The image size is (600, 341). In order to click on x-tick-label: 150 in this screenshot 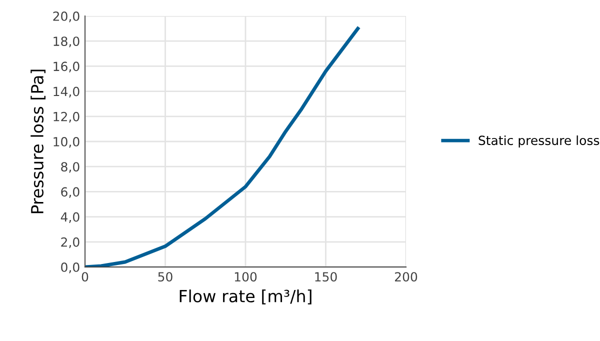, I will do `click(326, 277)`.